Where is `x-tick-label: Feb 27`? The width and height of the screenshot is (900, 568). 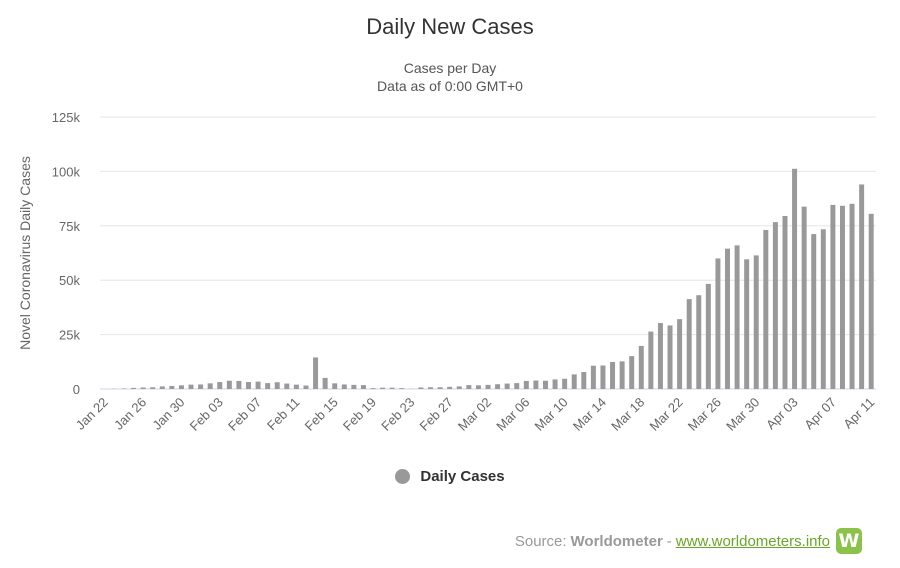
x-tick-label: Feb 27 is located at coordinates (436, 414).